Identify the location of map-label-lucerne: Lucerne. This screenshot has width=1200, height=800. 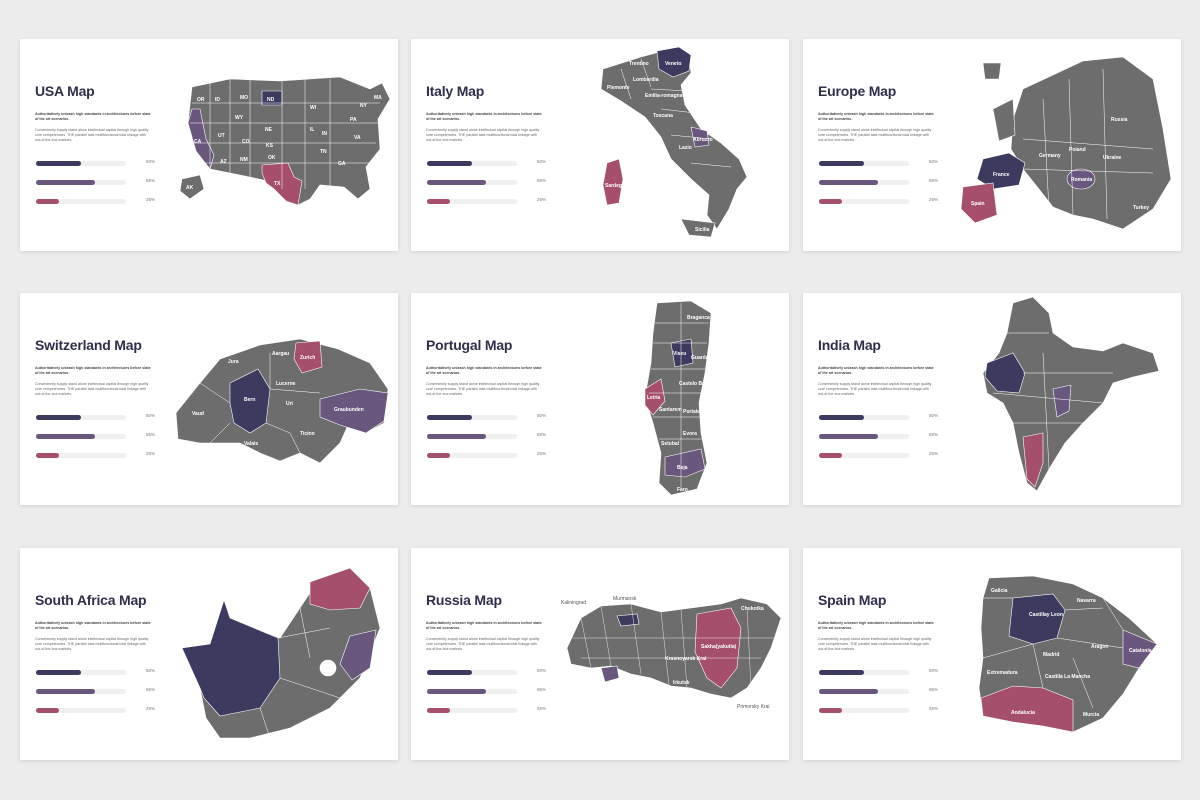
(286, 384).